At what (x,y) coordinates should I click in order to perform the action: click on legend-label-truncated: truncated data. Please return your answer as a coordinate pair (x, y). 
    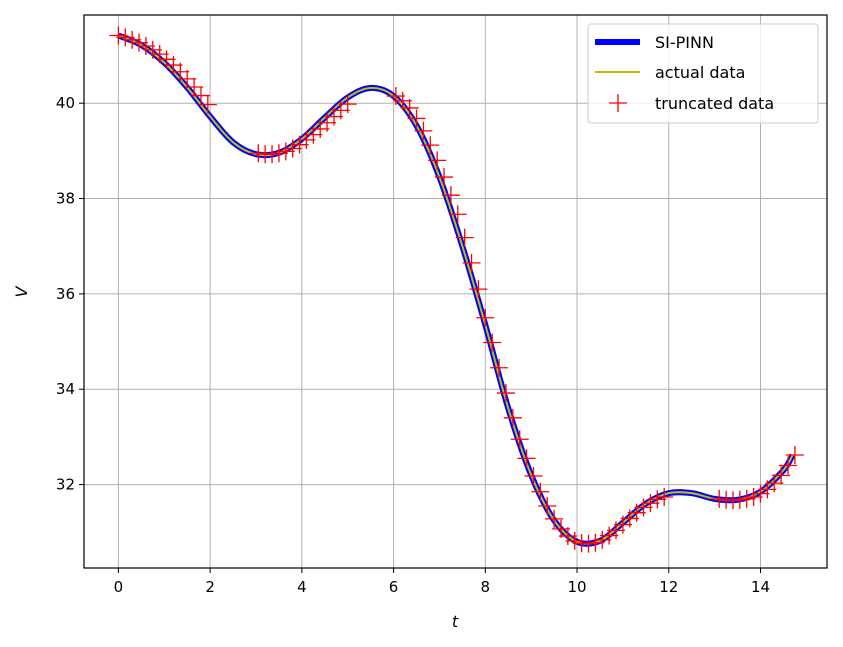
    Looking at the image, I should click on (714, 103).